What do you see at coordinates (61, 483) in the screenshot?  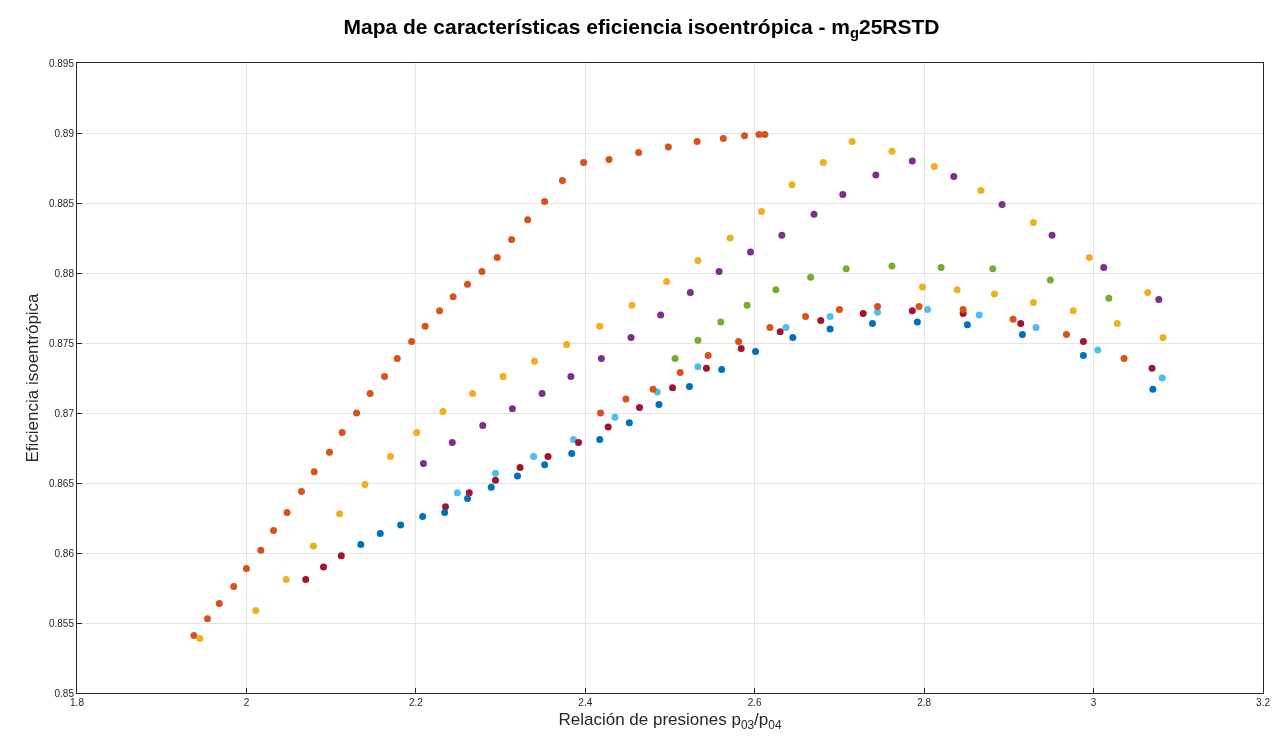 I see `y-tick-label: 0.865` at bounding box center [61, 483].